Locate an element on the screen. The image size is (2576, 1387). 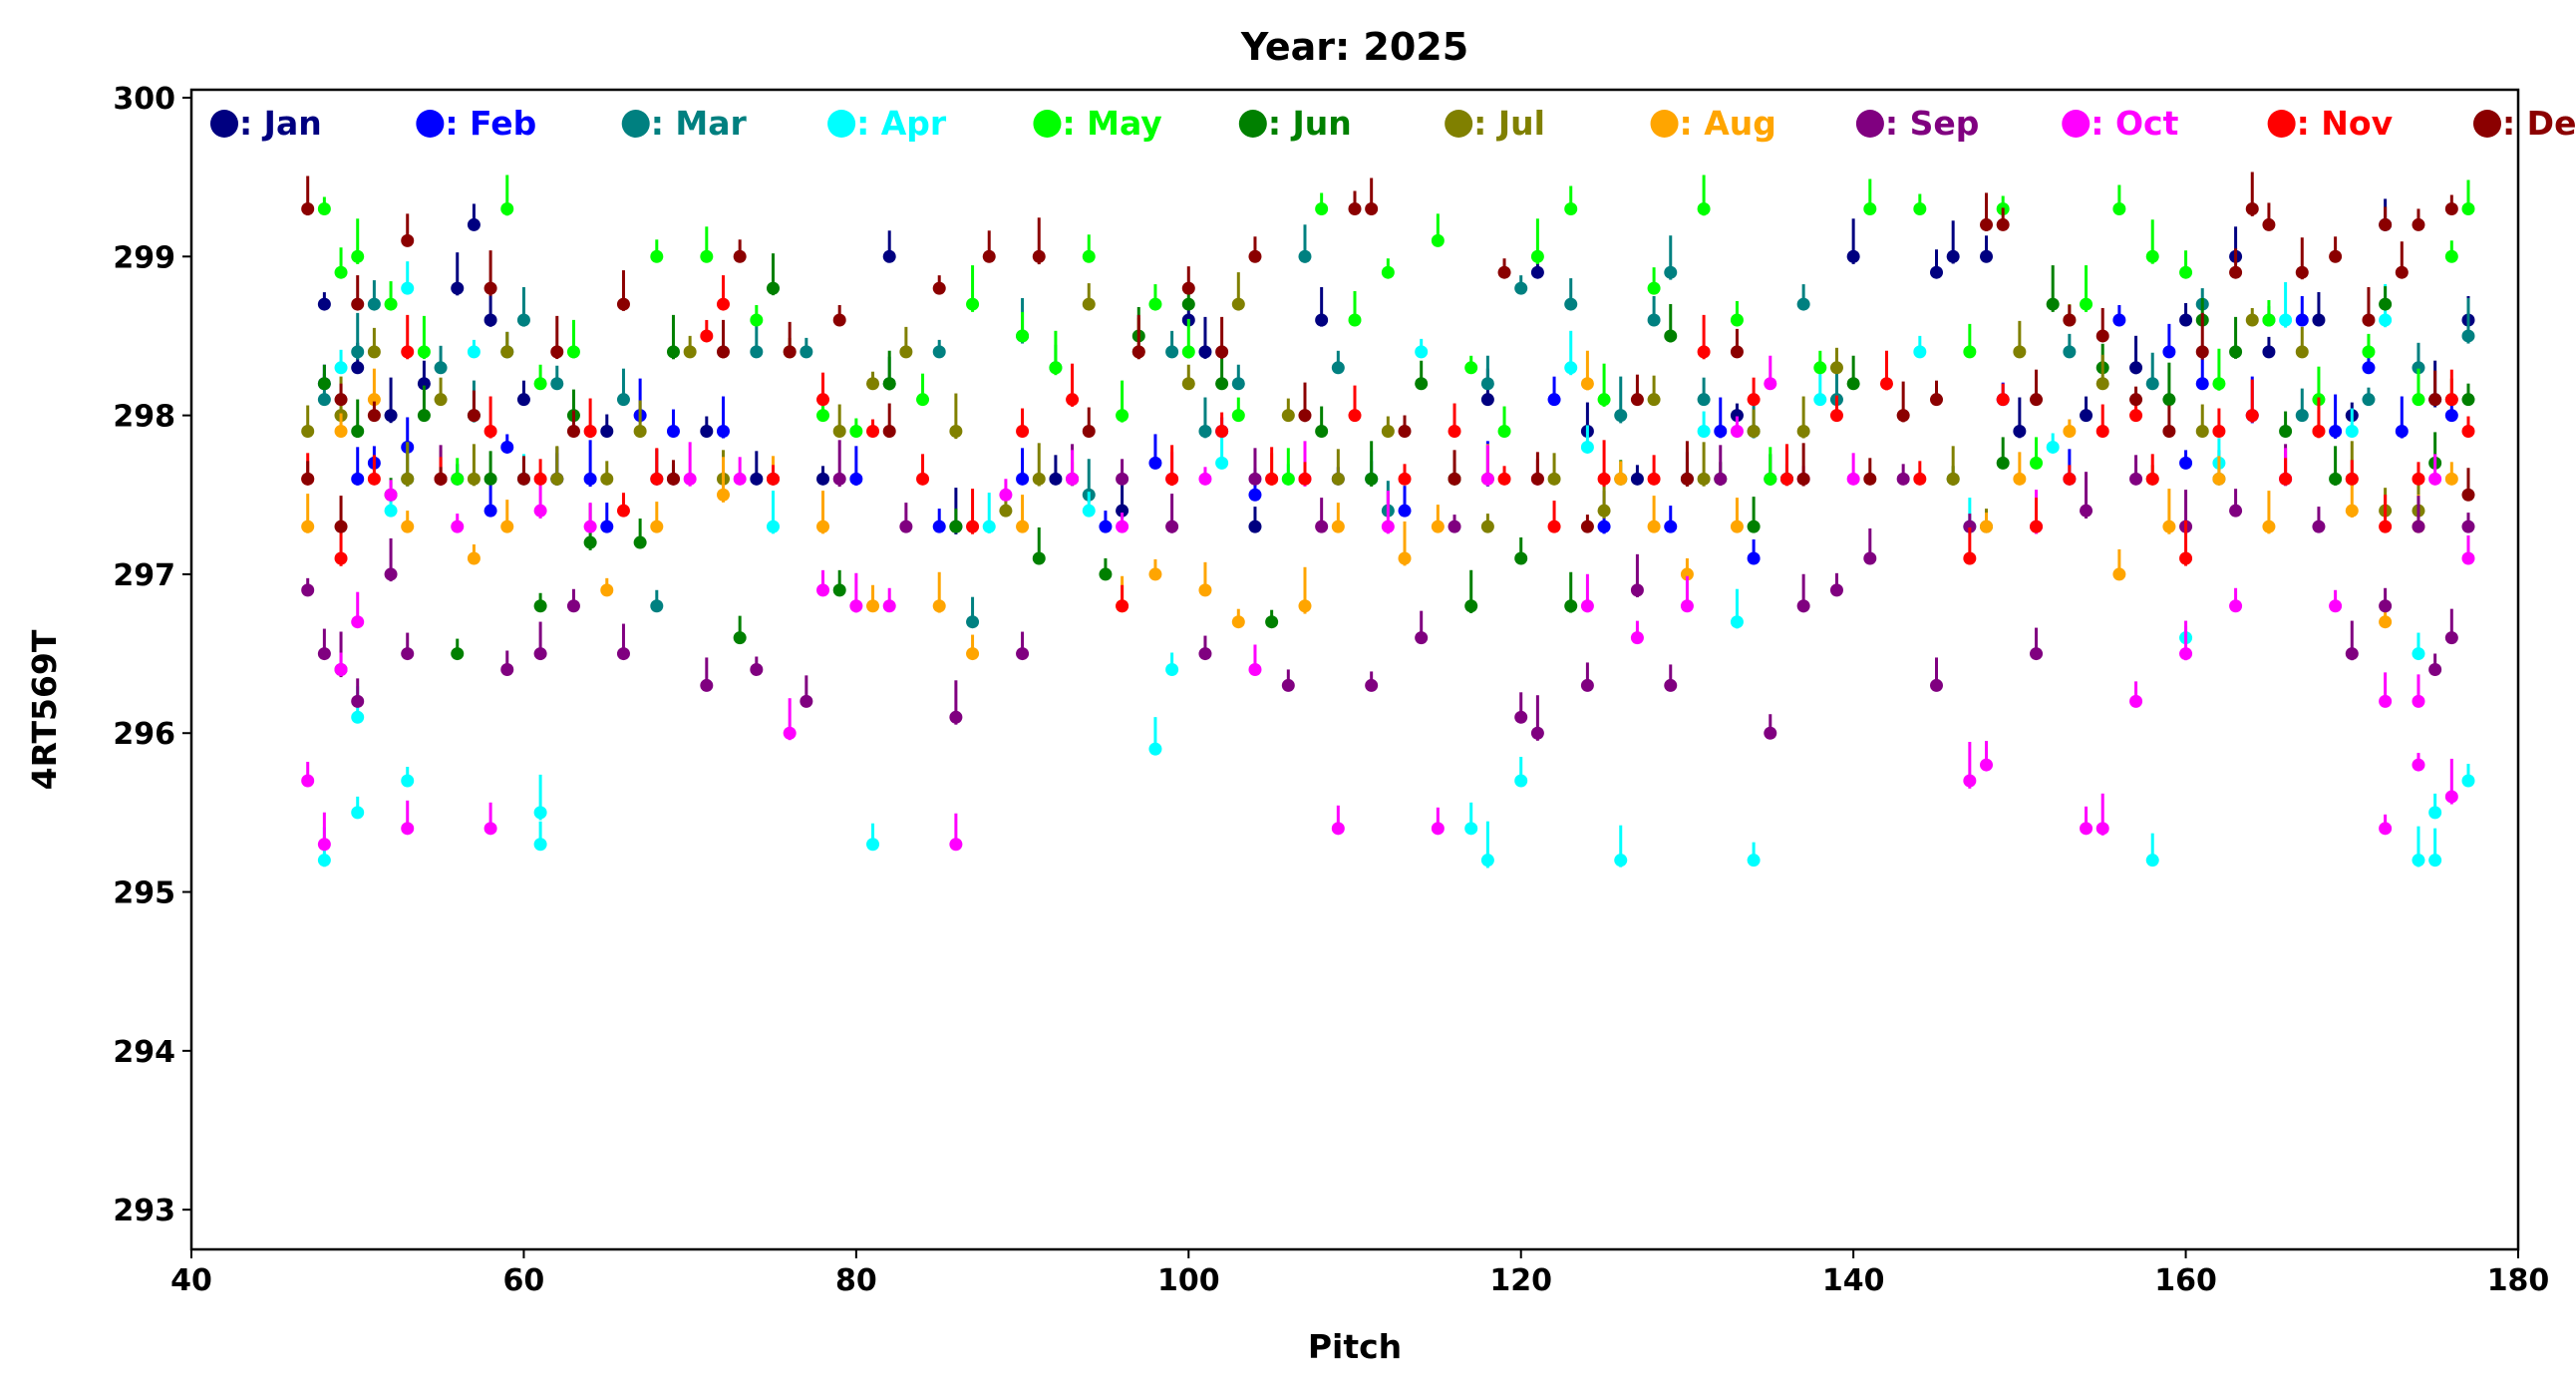
legend-label: : Aug is located at coordinates (1728, 124).